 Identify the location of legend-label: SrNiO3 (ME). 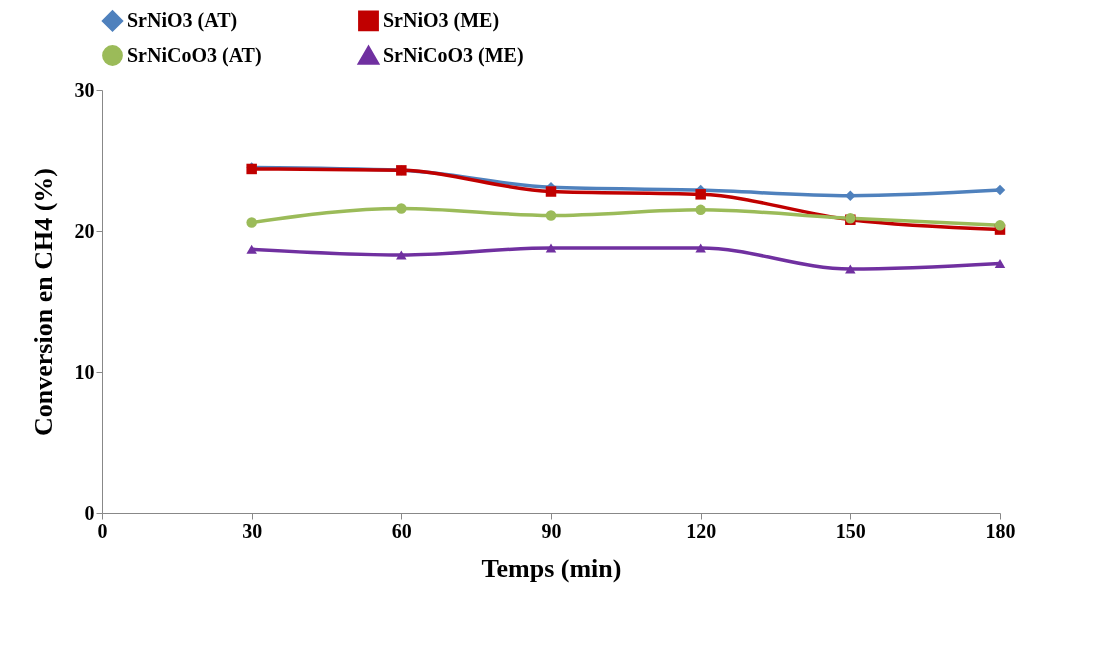
(441, 20).